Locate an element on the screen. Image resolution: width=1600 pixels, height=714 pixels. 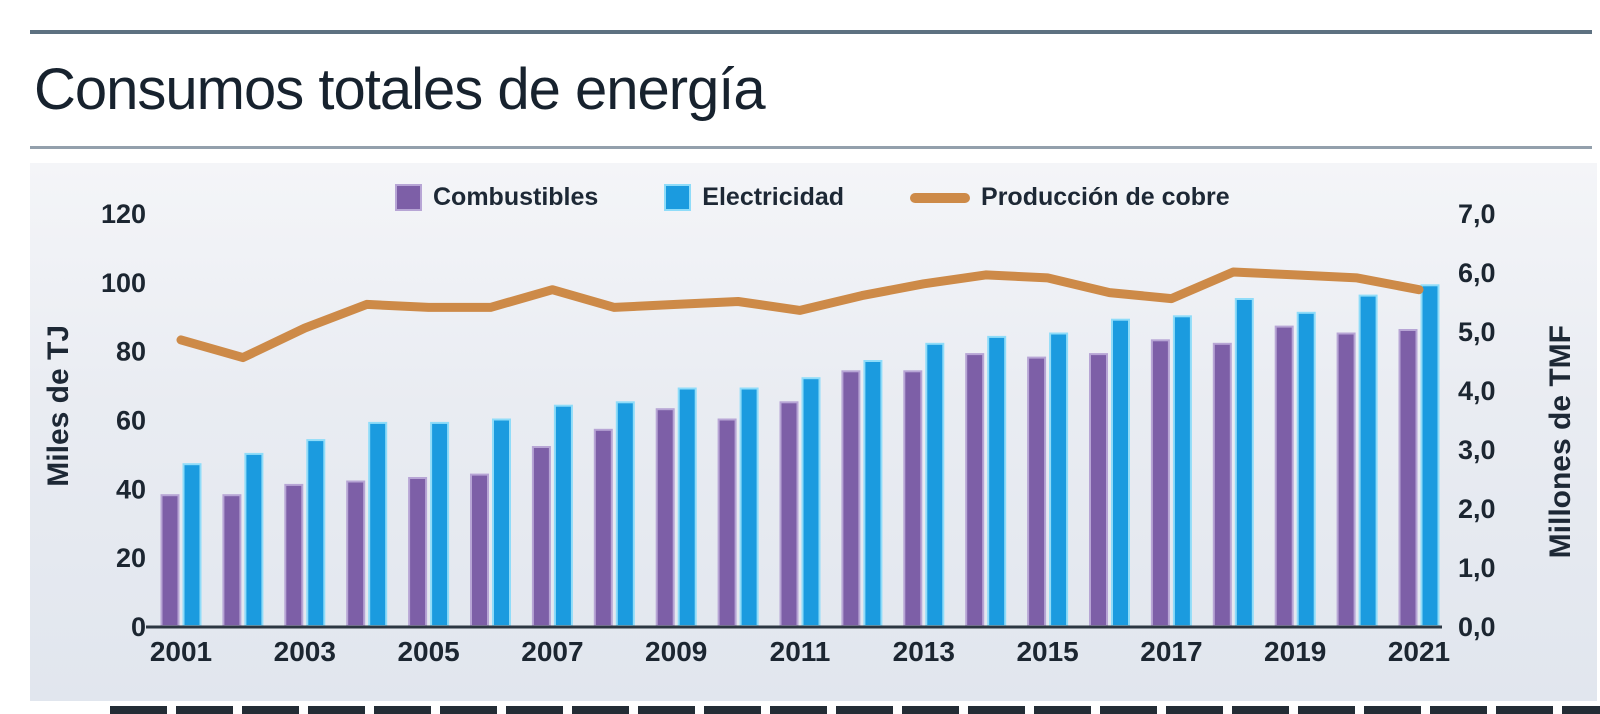
bottom-dashed-strip is located at coordinates (855, 710).